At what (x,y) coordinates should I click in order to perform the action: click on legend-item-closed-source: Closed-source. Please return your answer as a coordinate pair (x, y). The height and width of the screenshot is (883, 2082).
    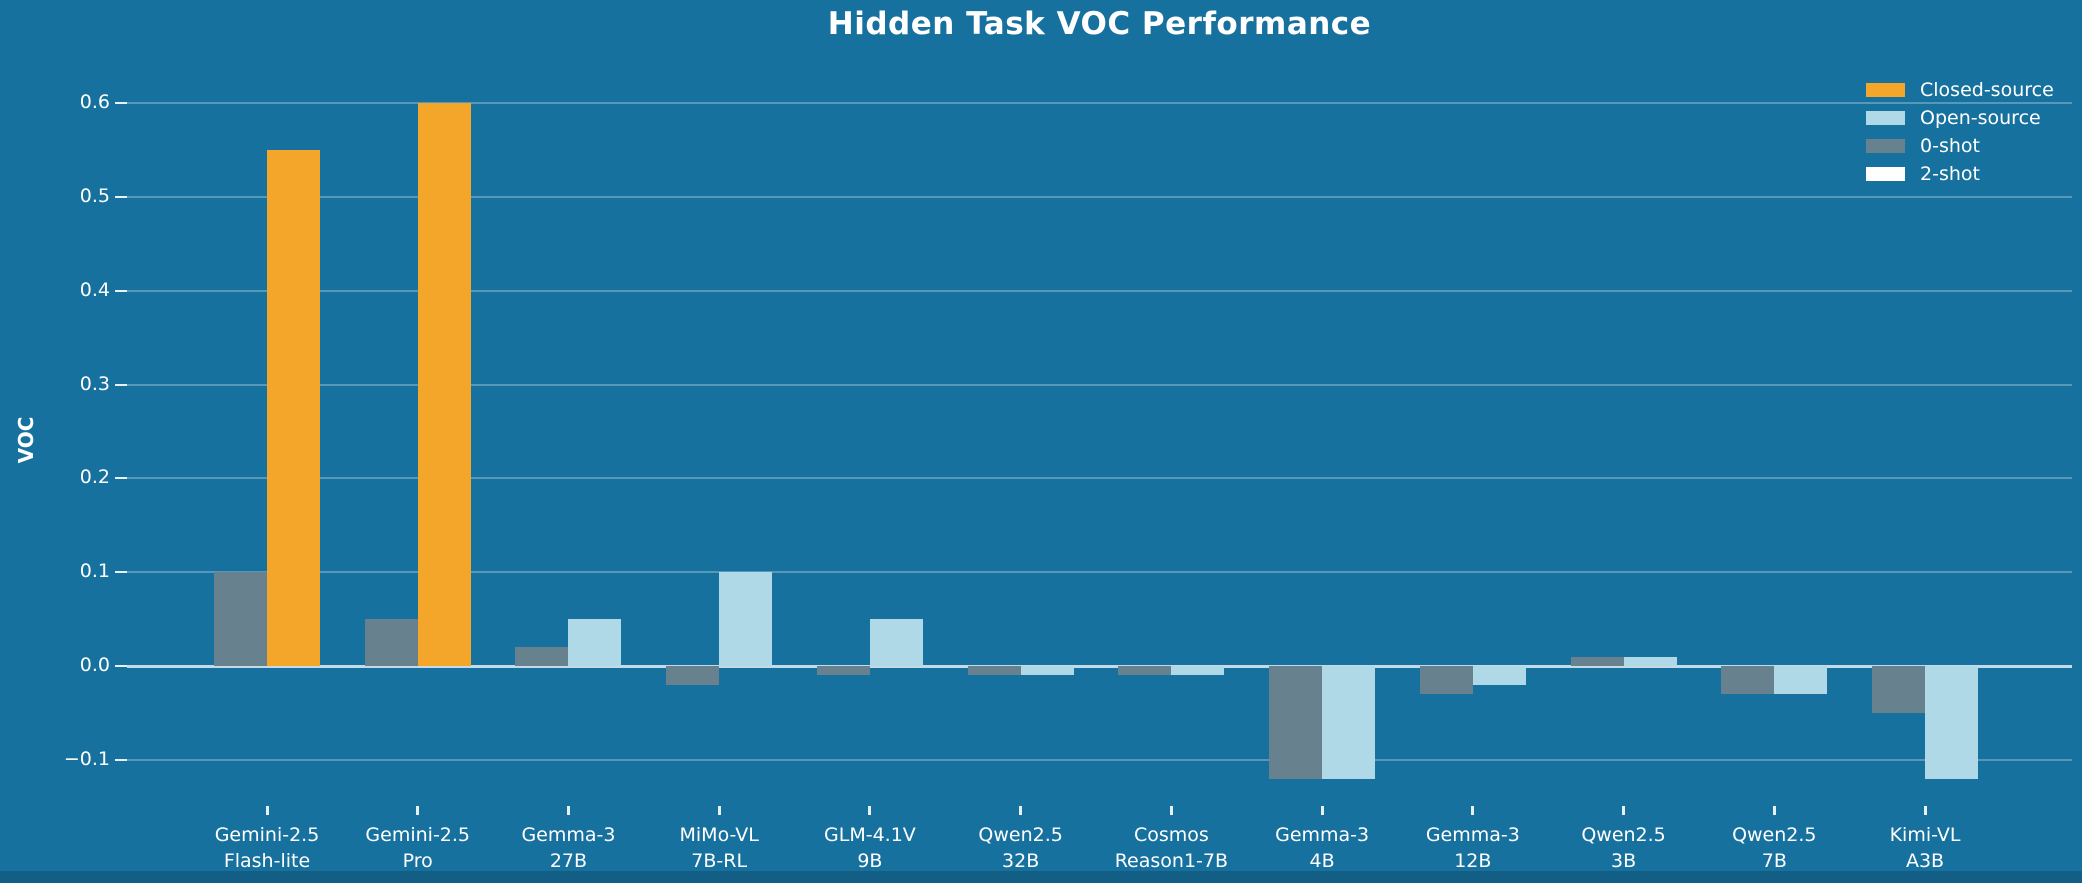
    Looking at the image, I should click on (1960, 90).